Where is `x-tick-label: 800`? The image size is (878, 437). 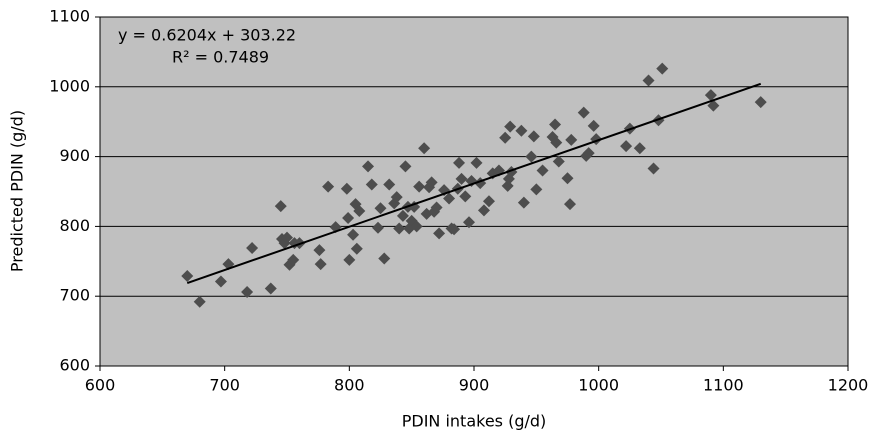
x-tick-label: 800 is located at coordinates (349, 385).